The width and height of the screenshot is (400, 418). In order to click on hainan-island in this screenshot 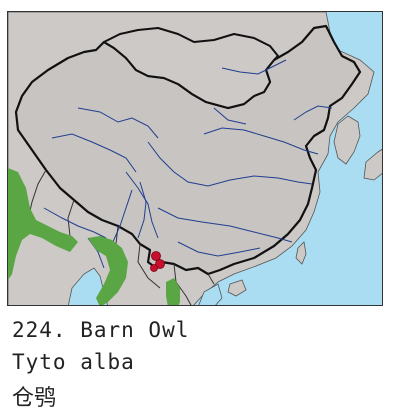, I will do `click(237, 288)`.